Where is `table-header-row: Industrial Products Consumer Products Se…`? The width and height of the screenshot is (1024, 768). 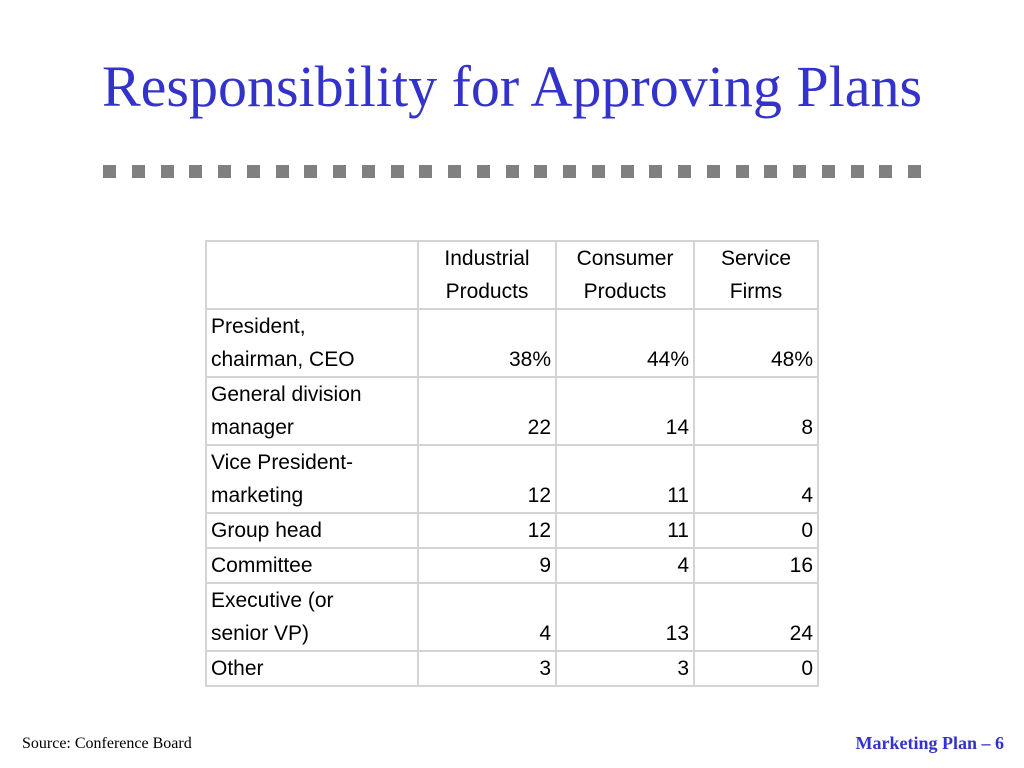
table-header-row: Industrial Products Consumer Products Se… is located at coordinates (512, 275).